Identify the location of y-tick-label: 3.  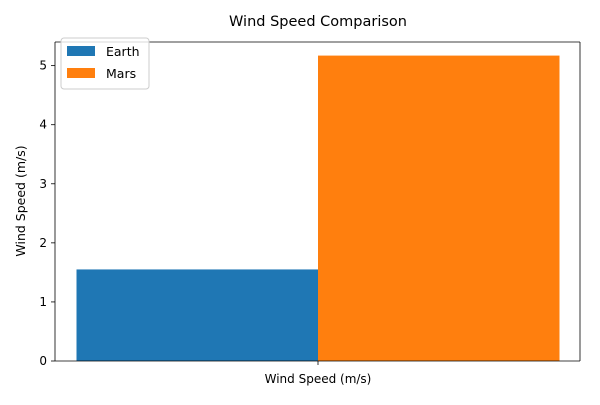
(43, 184).